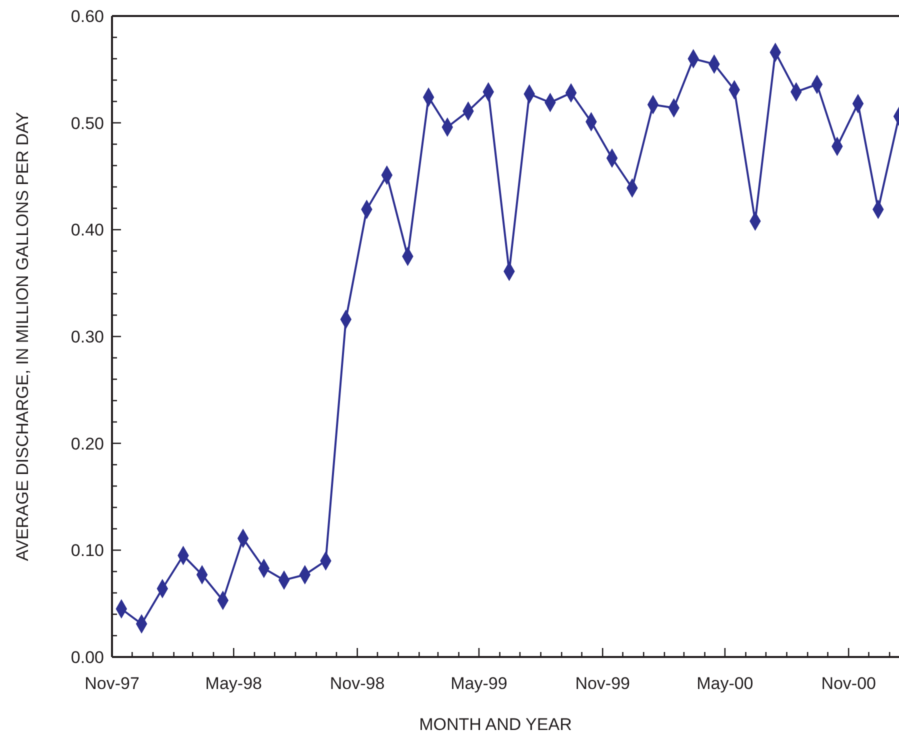 The height and width of the screenshot is (734, 899). Describe the element at coordinates (87, 123) in the screenshot. I see `y-tick-label: 0.50` at that location.